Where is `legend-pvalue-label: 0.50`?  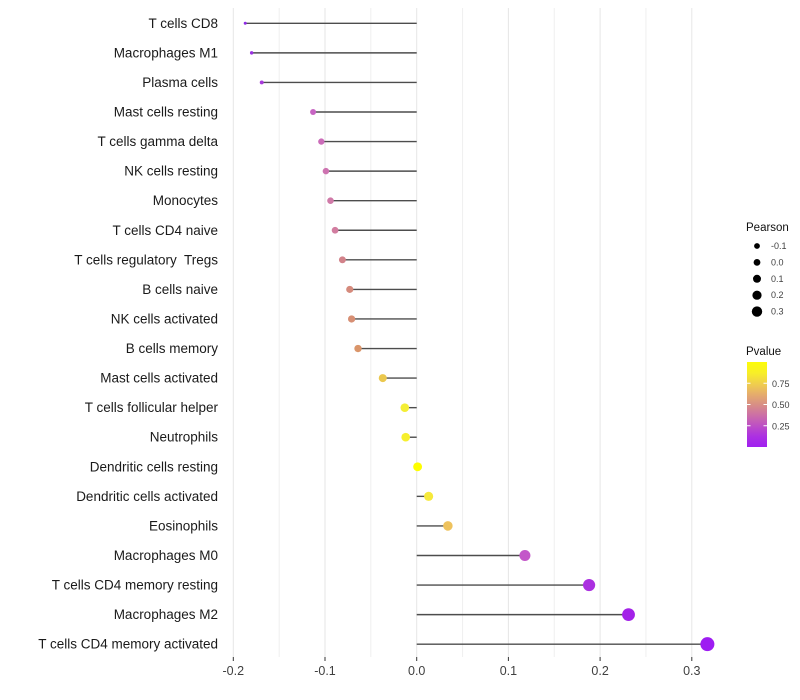 legend-pvalue-label: 0.50 is located at coordinates (781, 405).